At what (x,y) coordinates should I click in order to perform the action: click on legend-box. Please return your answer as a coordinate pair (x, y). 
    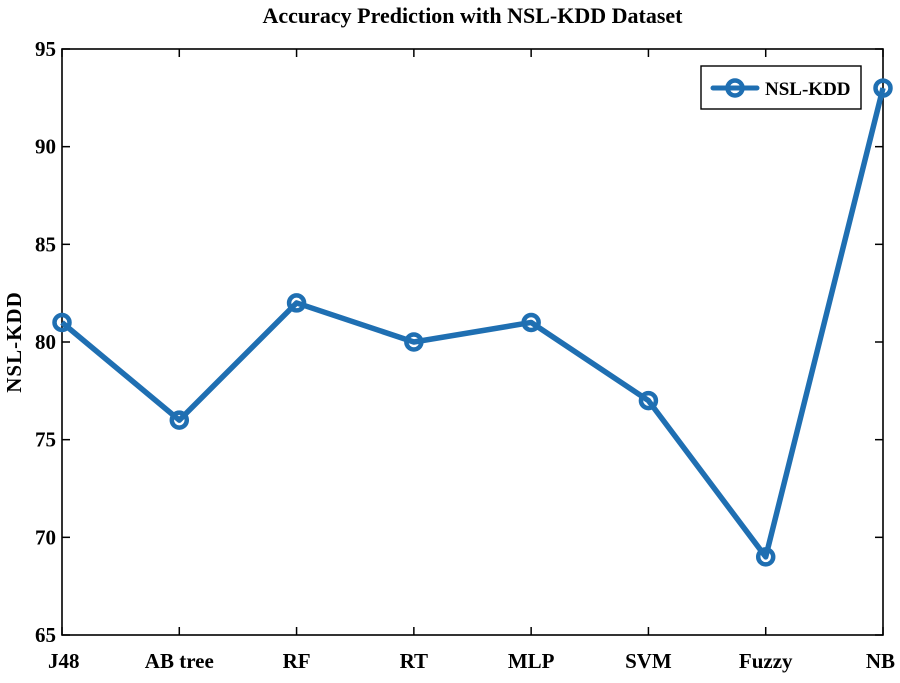
    Looking at the image, I should click on (781, 87).